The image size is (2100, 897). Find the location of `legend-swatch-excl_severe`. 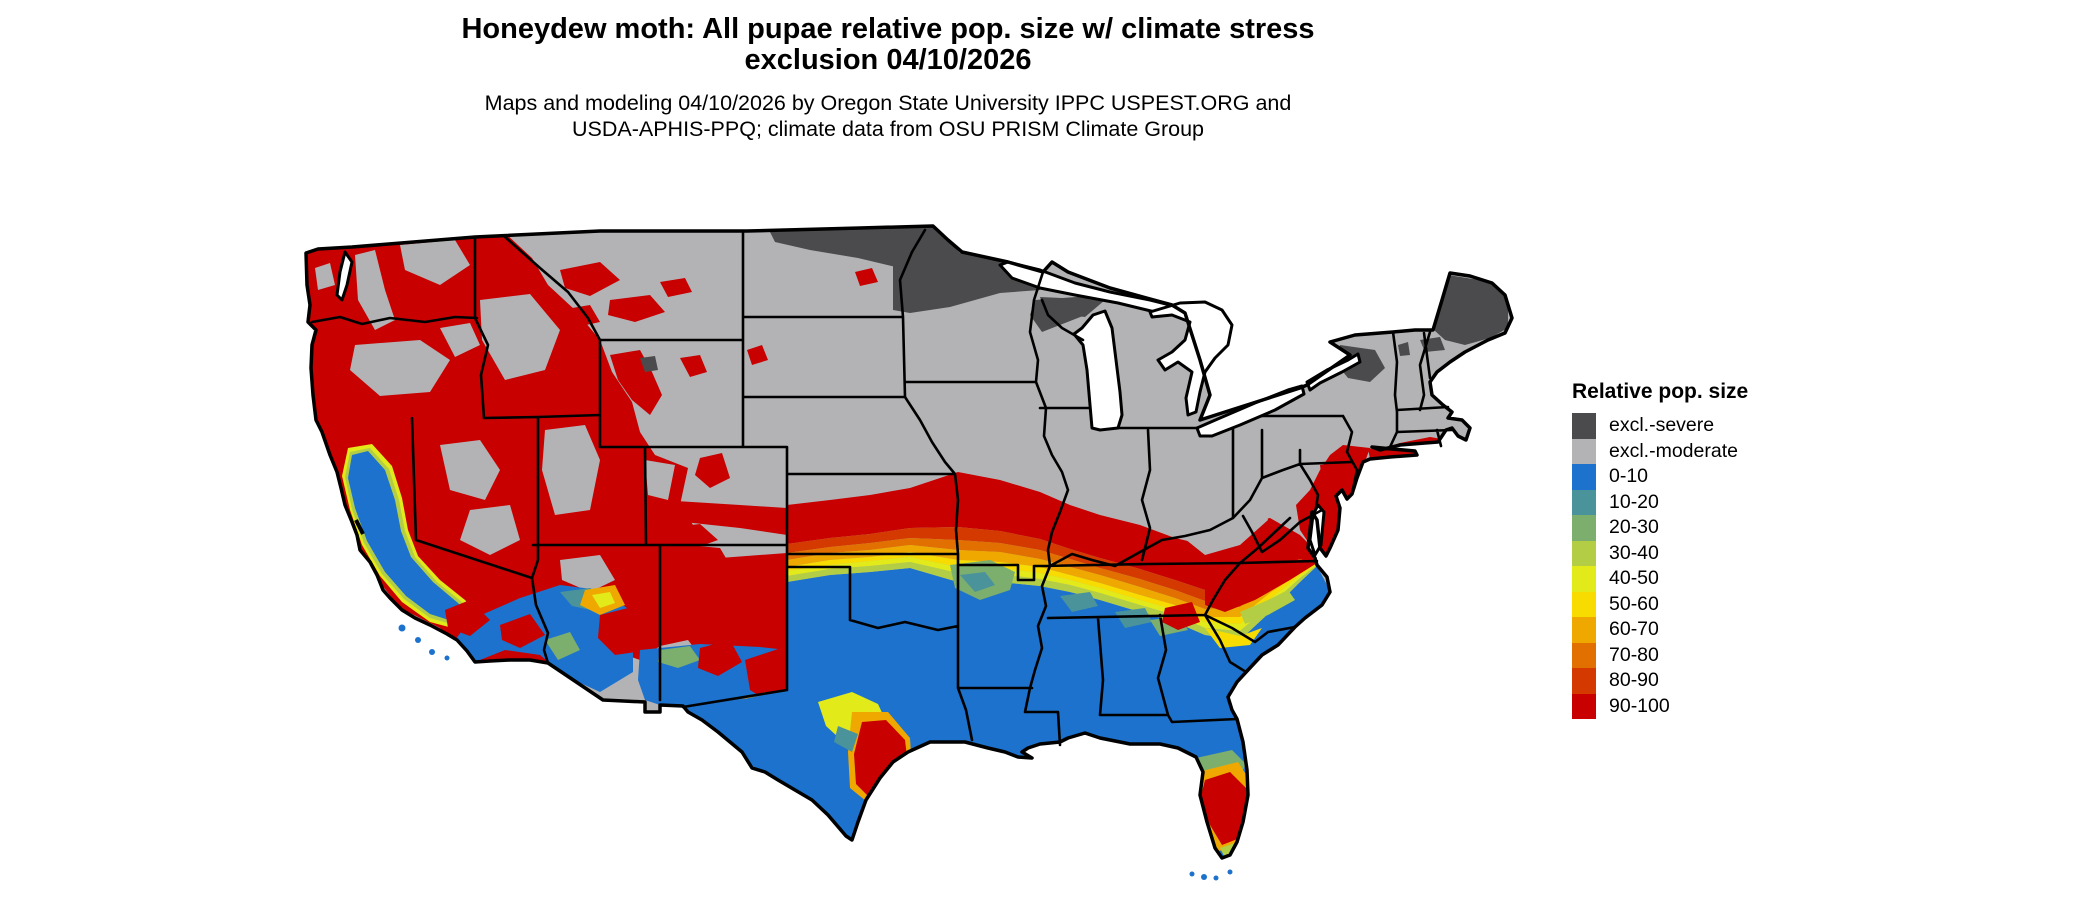

legend-swatch-excl_severe is located at coordinates (1584, 426).